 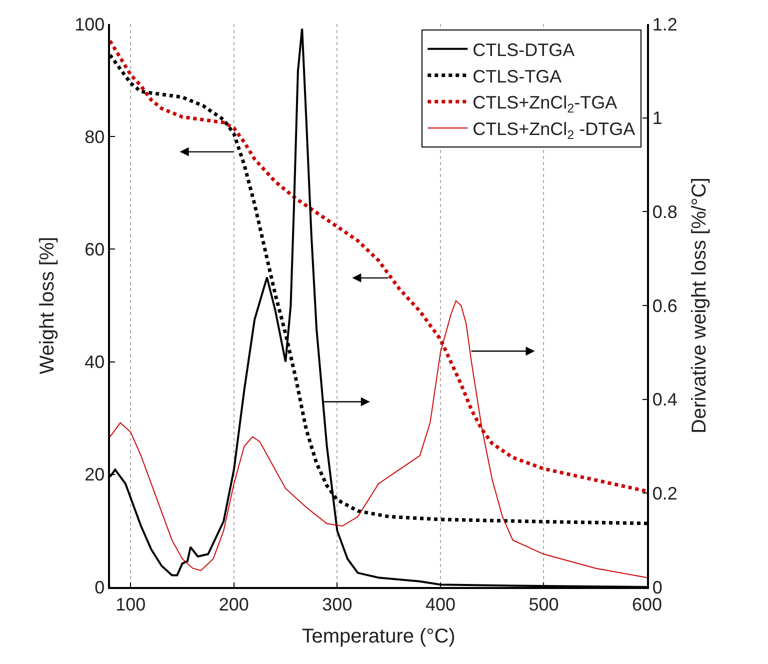 I want to click on legend-label: CTLS-DTGA, so click(x=523, y=50).